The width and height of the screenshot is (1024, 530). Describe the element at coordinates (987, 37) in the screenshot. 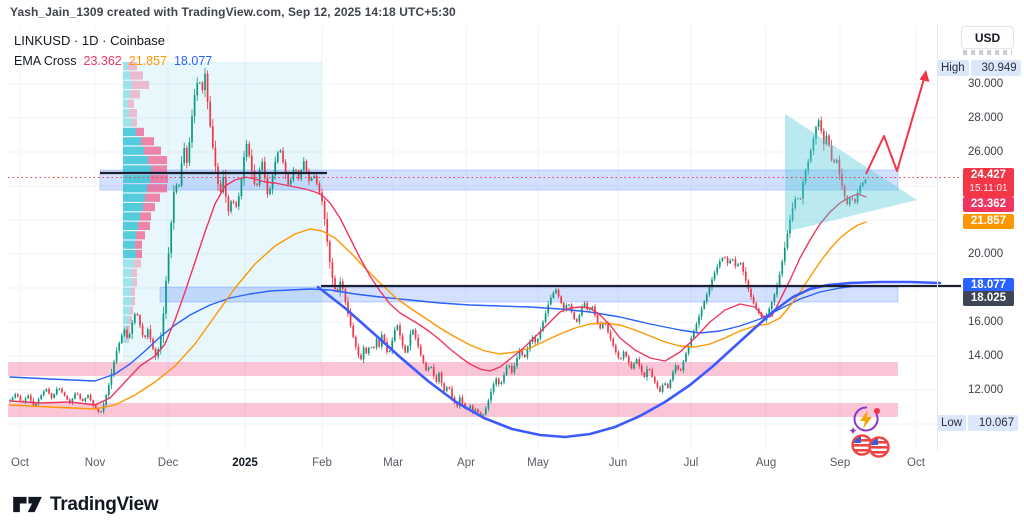

I see `currency-toggle-button: USD` at that location.